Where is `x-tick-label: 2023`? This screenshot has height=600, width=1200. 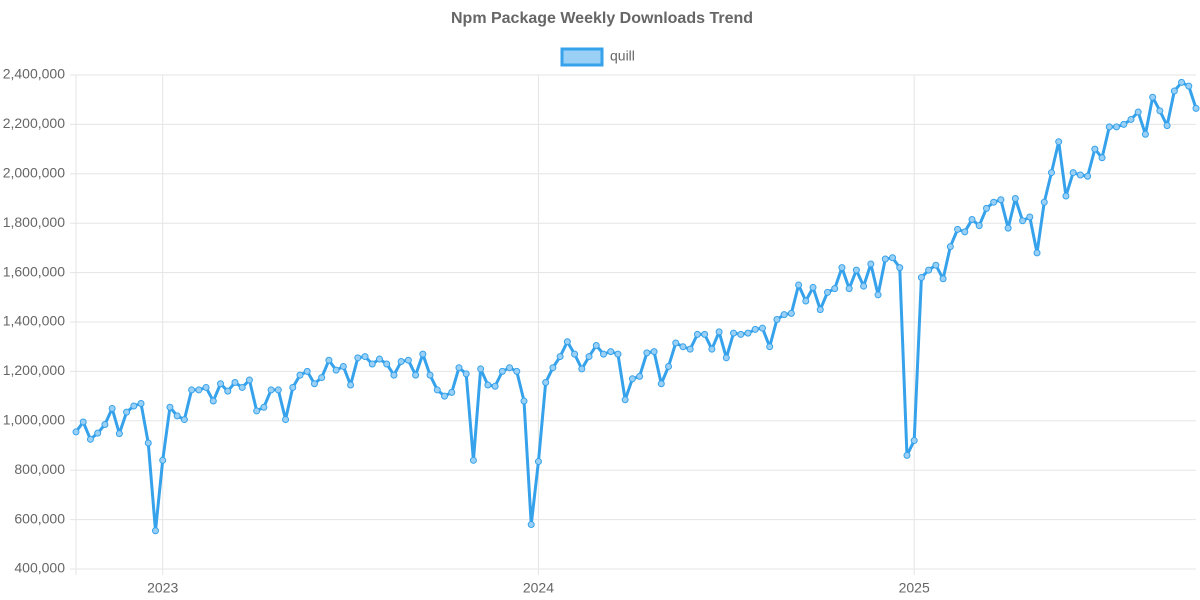 x-tick-label: 2023 is located at coordinates (162, 588).